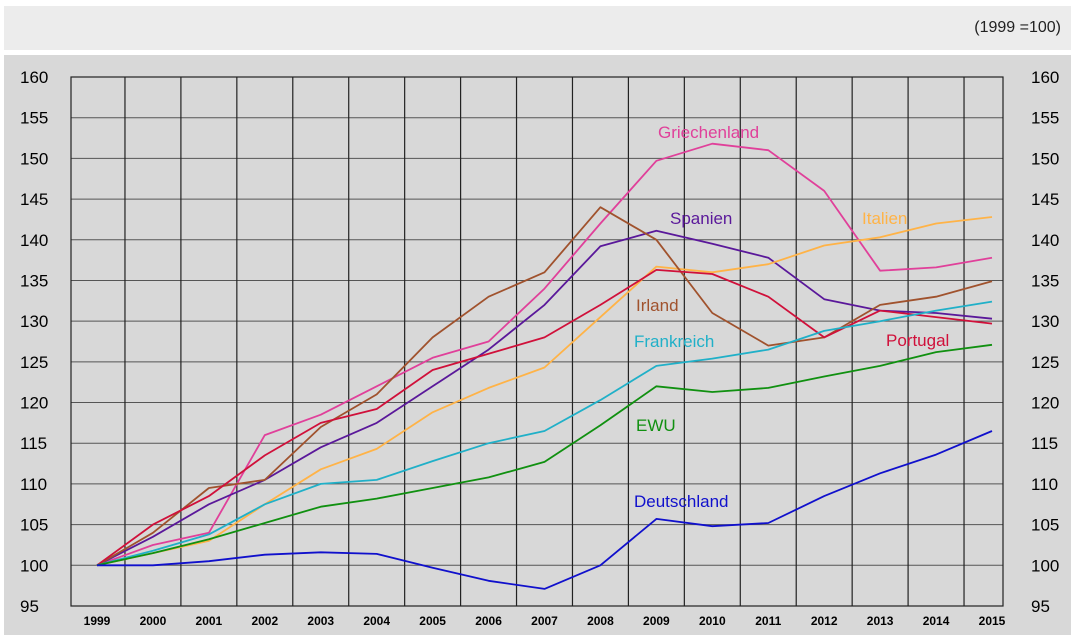  What do you see at coordinates (34, 280) in the screenshot?
I see `y-tick-label-left: 135` at bounding box center [34, 280].